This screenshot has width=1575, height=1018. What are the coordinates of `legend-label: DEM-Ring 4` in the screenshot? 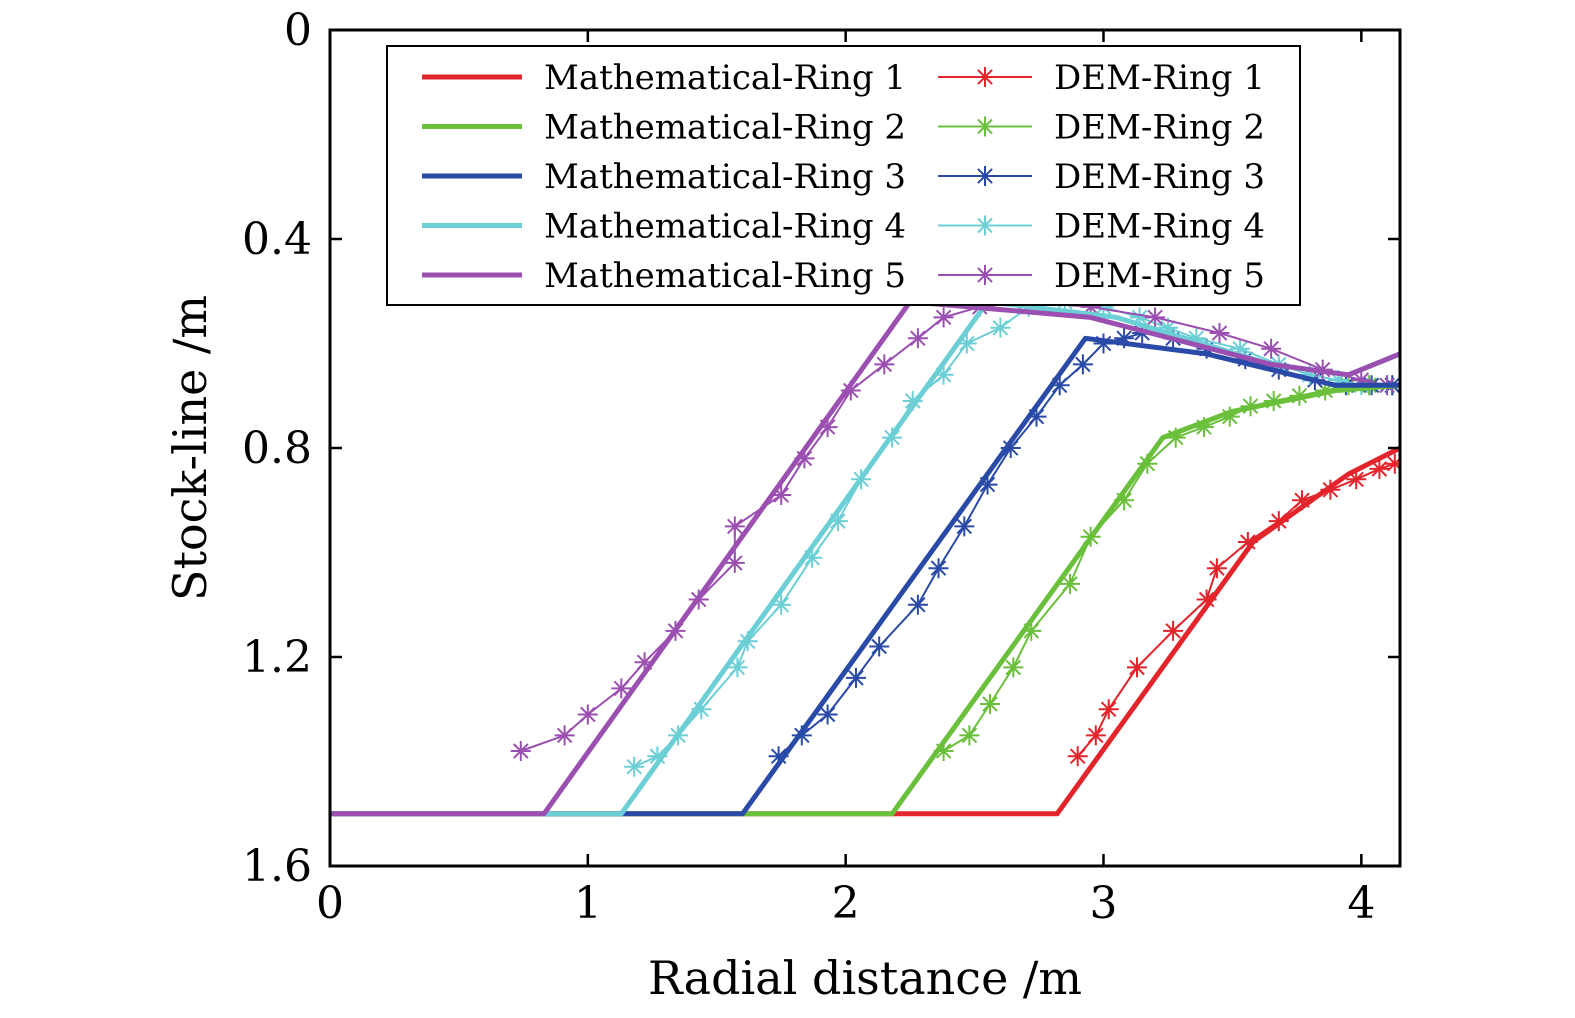 It's located at (1159, 227).